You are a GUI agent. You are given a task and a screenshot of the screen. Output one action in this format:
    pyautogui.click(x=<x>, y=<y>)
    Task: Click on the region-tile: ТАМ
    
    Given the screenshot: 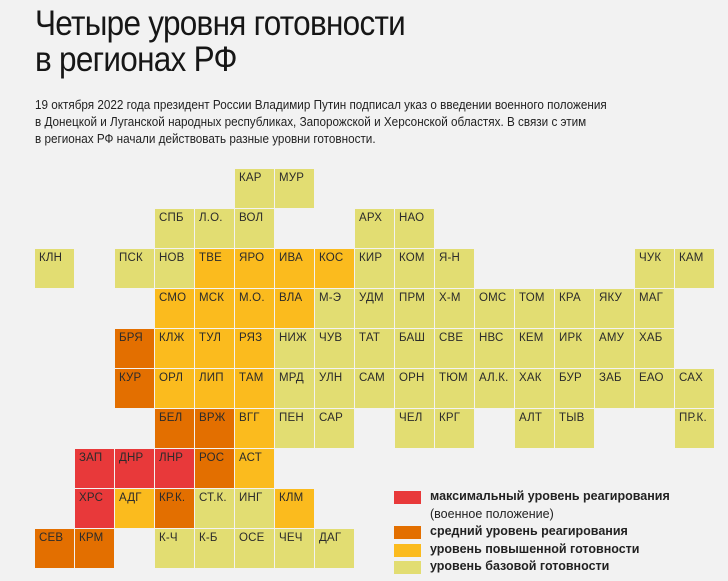 What is the action you would take?
    pyautogui.click(x=254, y=388)
    